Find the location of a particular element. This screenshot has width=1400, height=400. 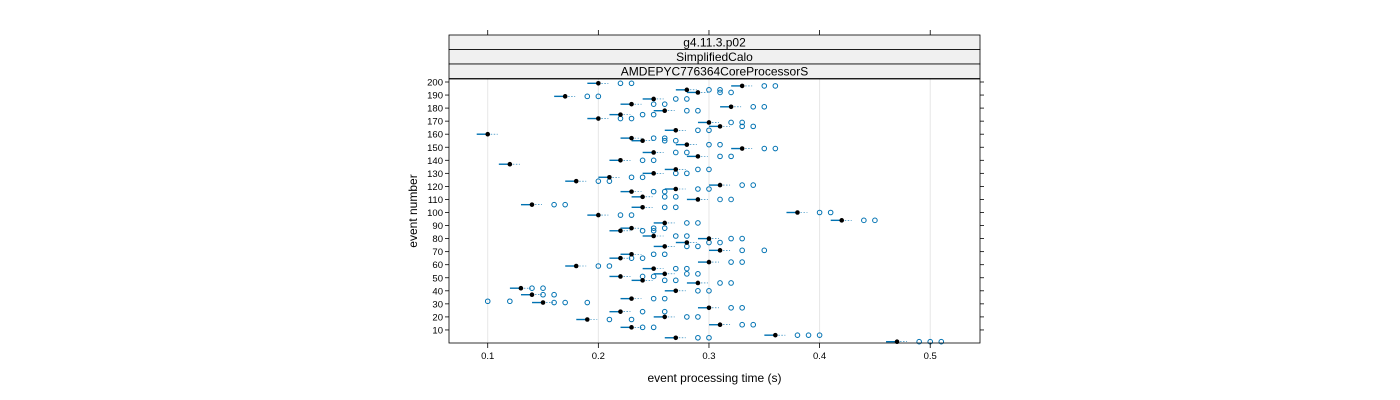

strip-label-1: SimplifiedCalo is located at coordinates (714, 57).